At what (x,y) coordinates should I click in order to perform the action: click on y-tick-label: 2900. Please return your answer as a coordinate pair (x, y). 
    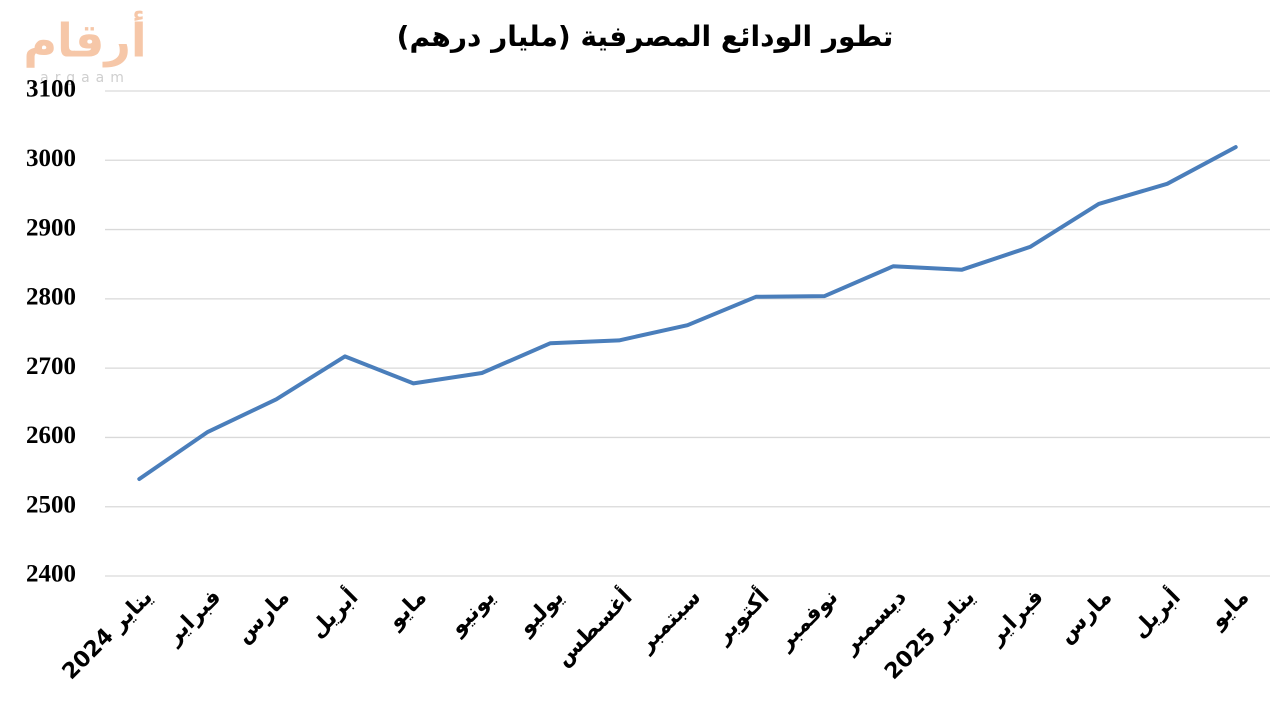
    Looking at the image, I should click on (51, 227).